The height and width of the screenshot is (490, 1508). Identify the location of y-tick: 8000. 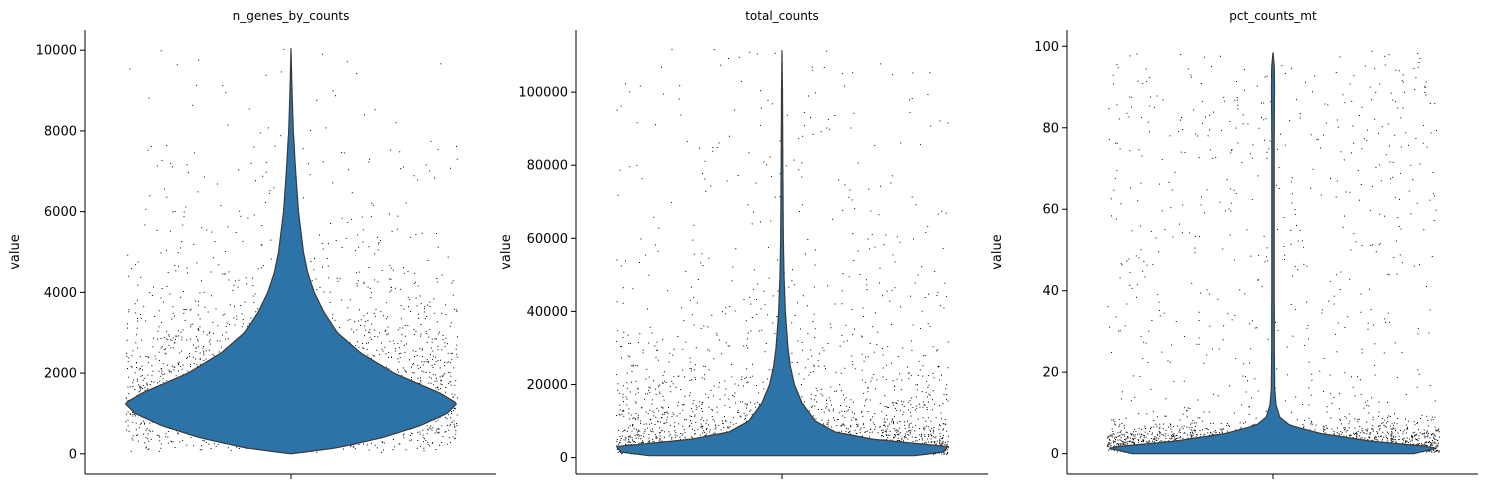
(64, 131).